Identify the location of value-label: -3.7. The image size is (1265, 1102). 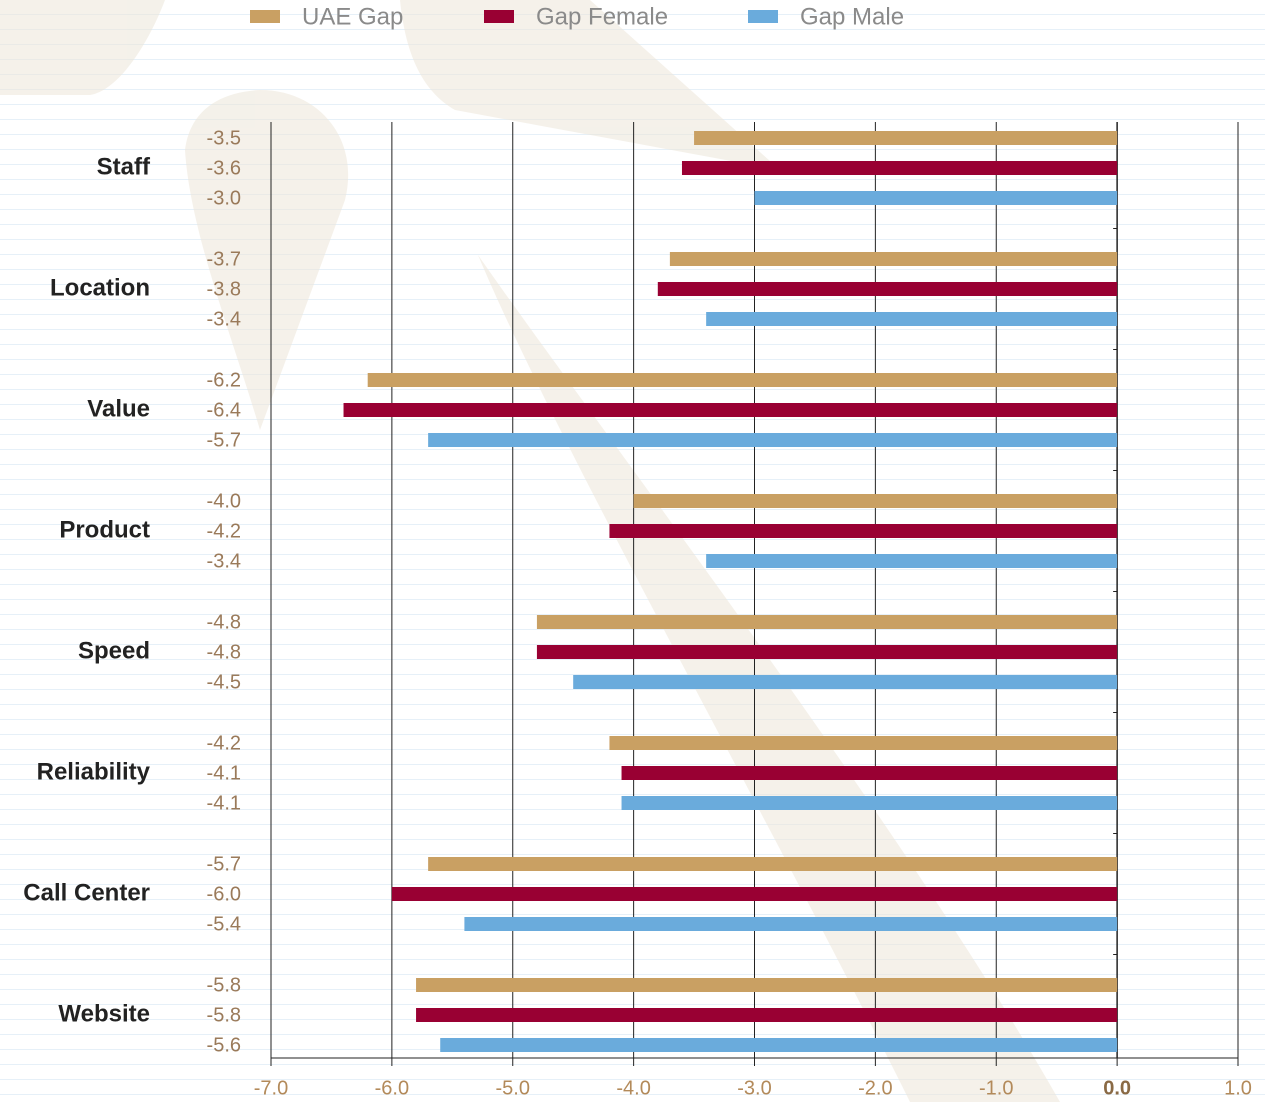
(224, 259).